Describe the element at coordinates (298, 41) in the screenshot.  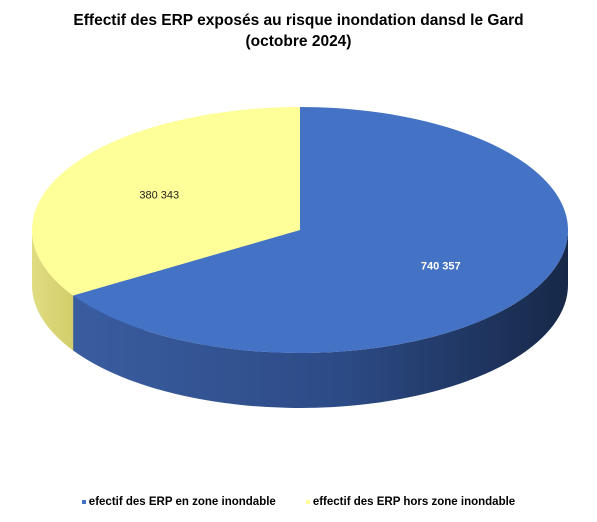
I see `chart-subtitle: (octobre 2024)` at that location.